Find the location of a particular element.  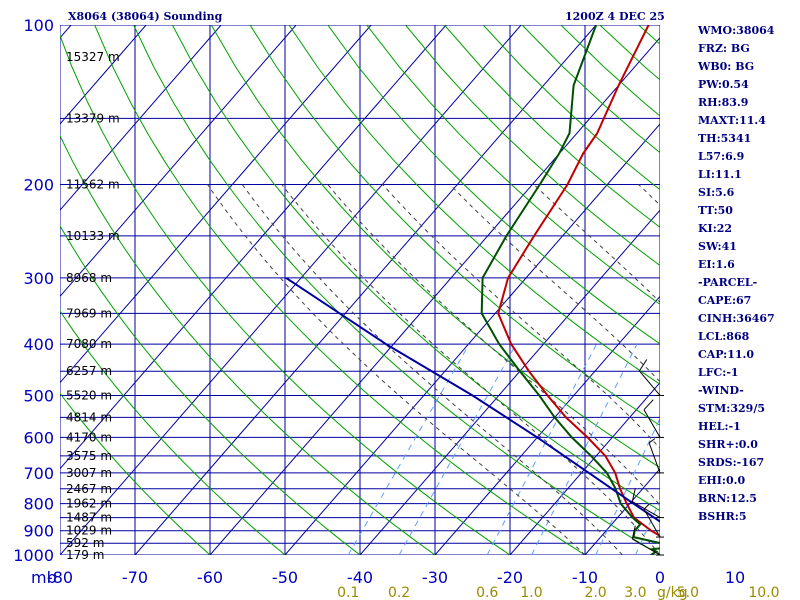

wind-barb-half-flag is located at coordinates (646, 506).